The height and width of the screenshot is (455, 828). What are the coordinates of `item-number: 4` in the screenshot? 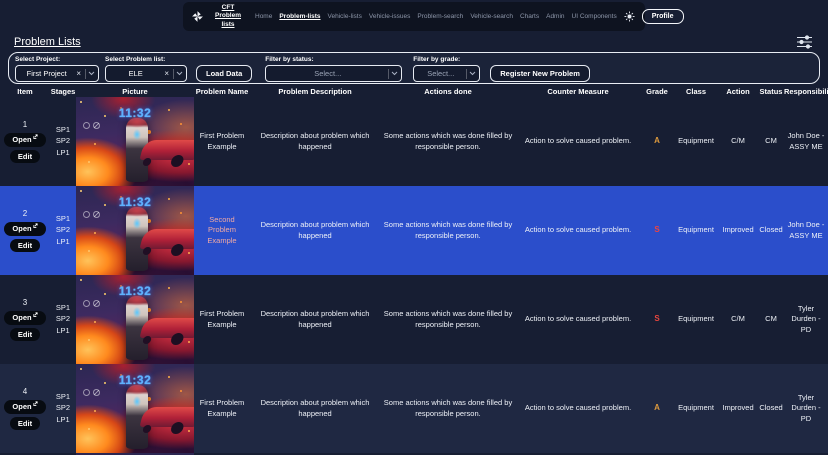 It's located at (25, 391).